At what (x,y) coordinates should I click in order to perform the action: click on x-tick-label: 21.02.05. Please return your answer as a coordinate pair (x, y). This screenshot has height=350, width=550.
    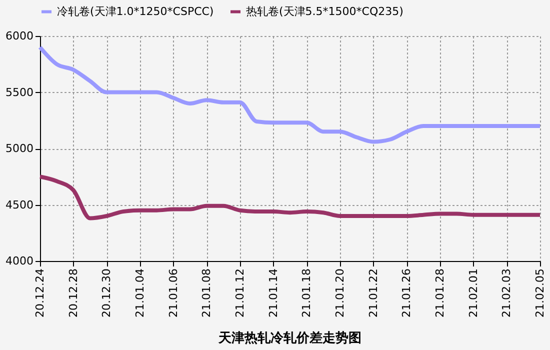
    Looking at the image, I should click on (540, 293).